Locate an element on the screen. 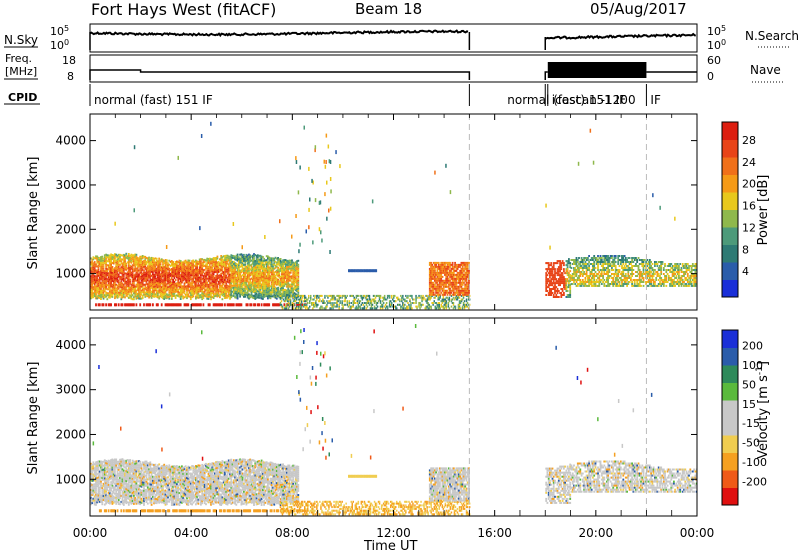 The width and height of the screenshot is (800, 554). colorbar-tick-label: 20 is located at coordinates (749, 184).